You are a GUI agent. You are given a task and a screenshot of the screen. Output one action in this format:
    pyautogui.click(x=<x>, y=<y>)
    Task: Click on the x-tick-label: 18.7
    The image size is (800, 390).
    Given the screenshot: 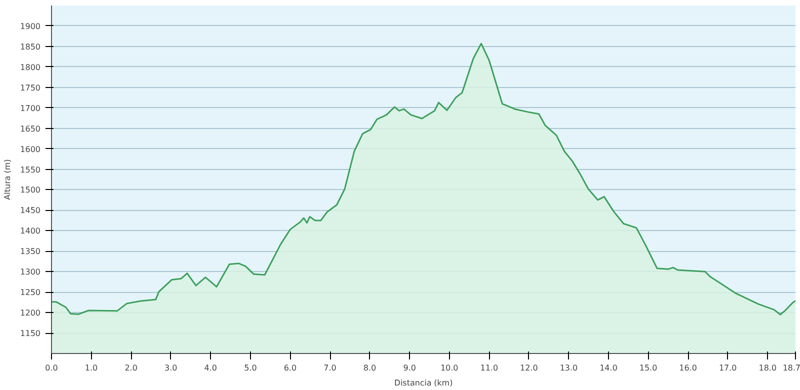 What is the action you would take?
    pyautogui.click(x=791, y=368)
    